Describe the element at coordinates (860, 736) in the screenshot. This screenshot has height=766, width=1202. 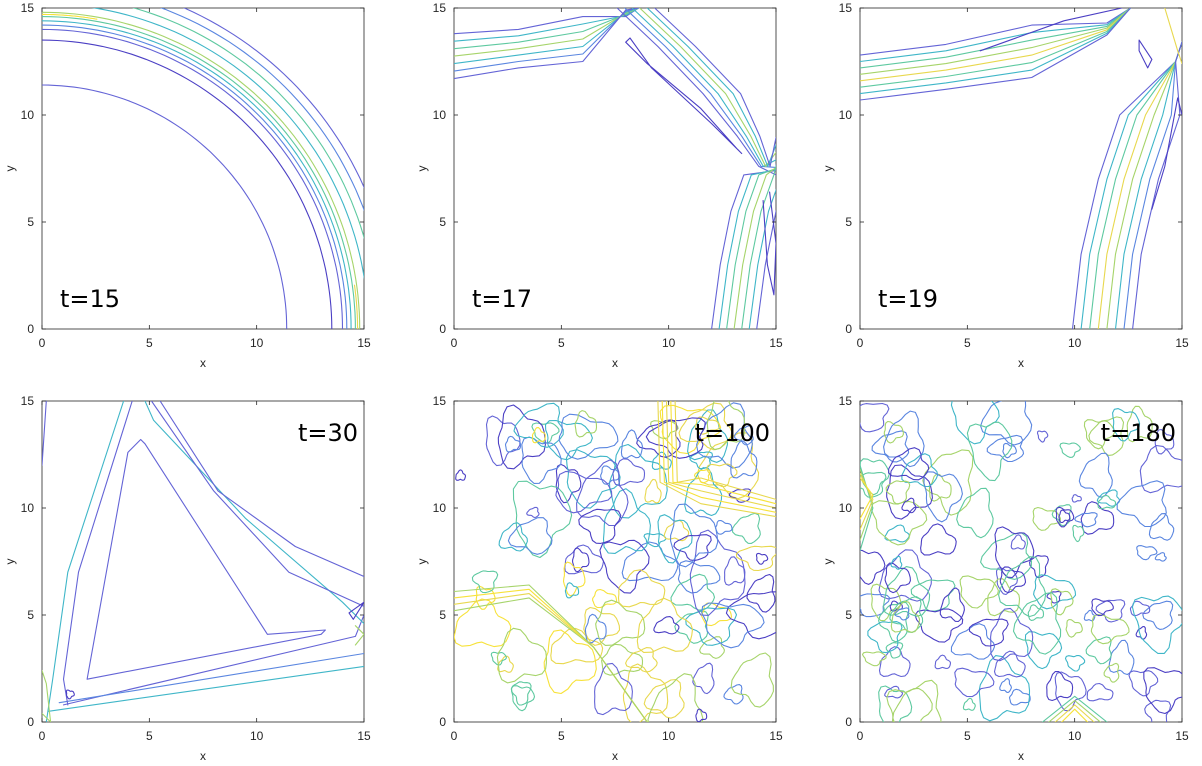
I see `x-tick-label: 0` at that location.